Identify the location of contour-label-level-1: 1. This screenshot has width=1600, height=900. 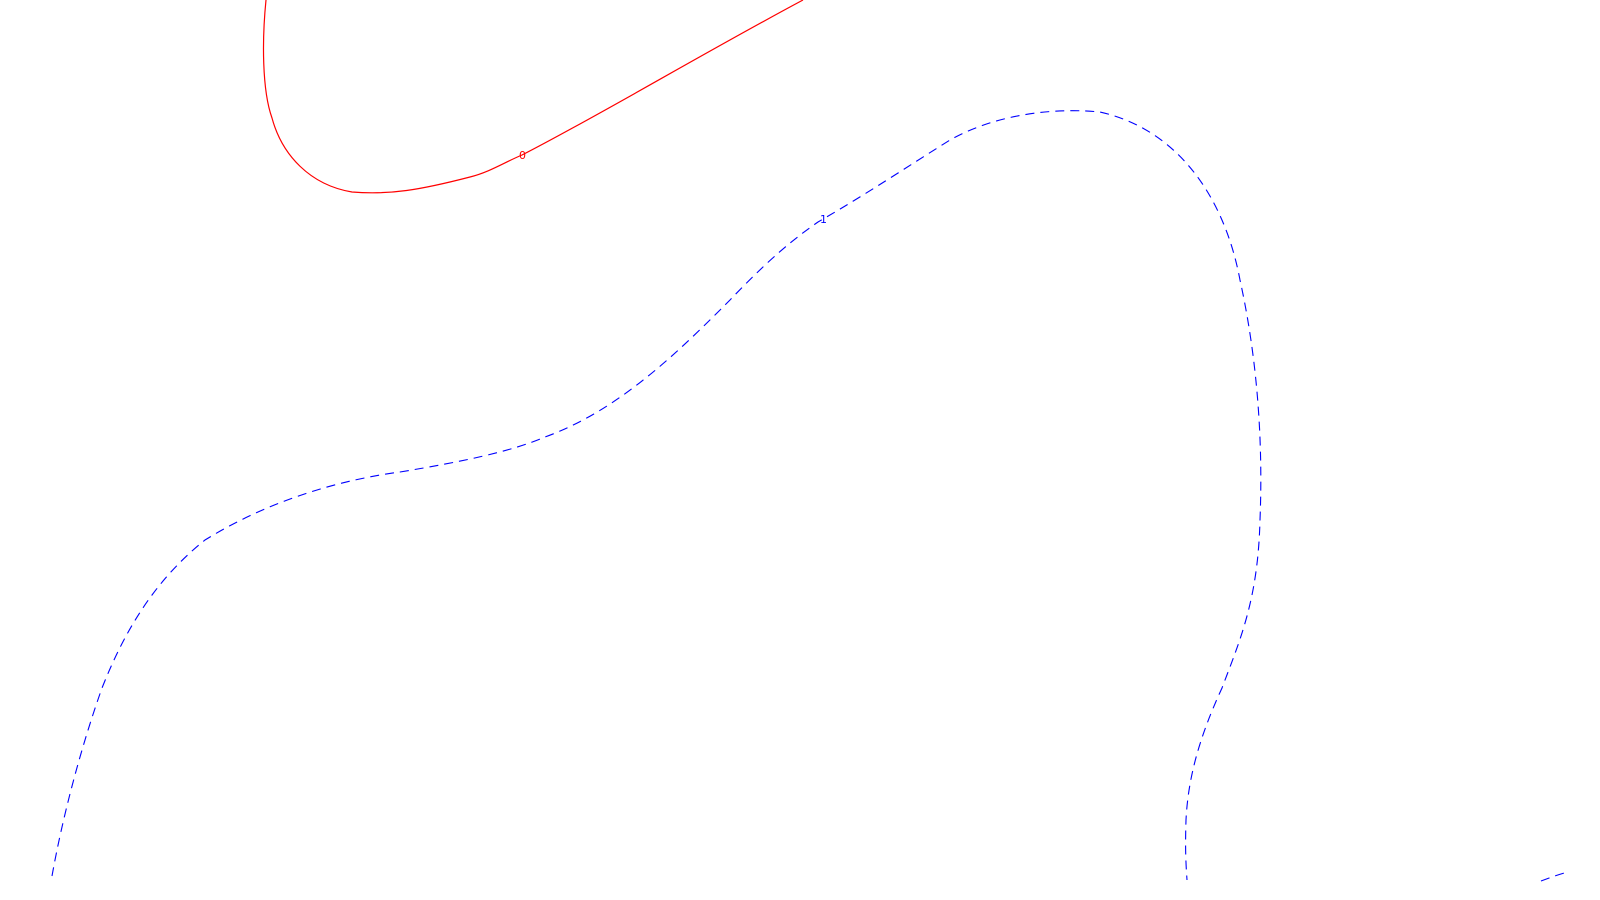
(823, 219).